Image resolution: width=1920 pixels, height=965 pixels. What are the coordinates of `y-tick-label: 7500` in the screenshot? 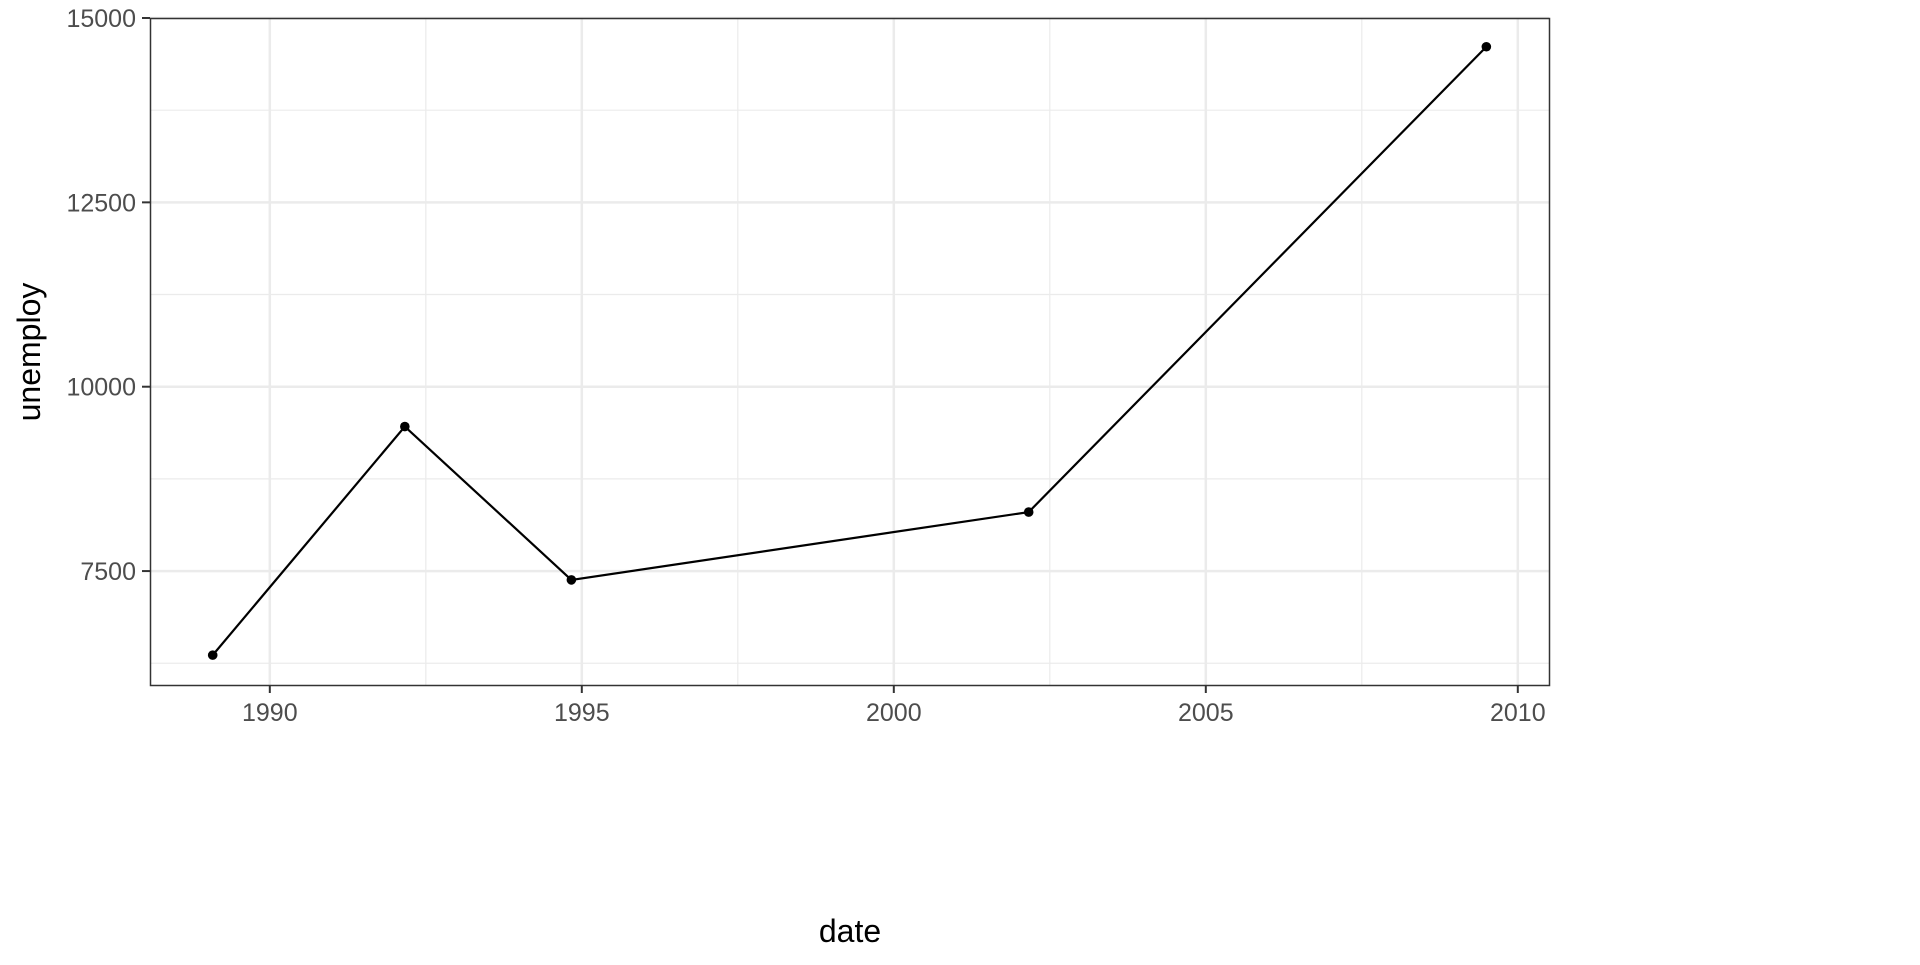 It's located at (108, 572).